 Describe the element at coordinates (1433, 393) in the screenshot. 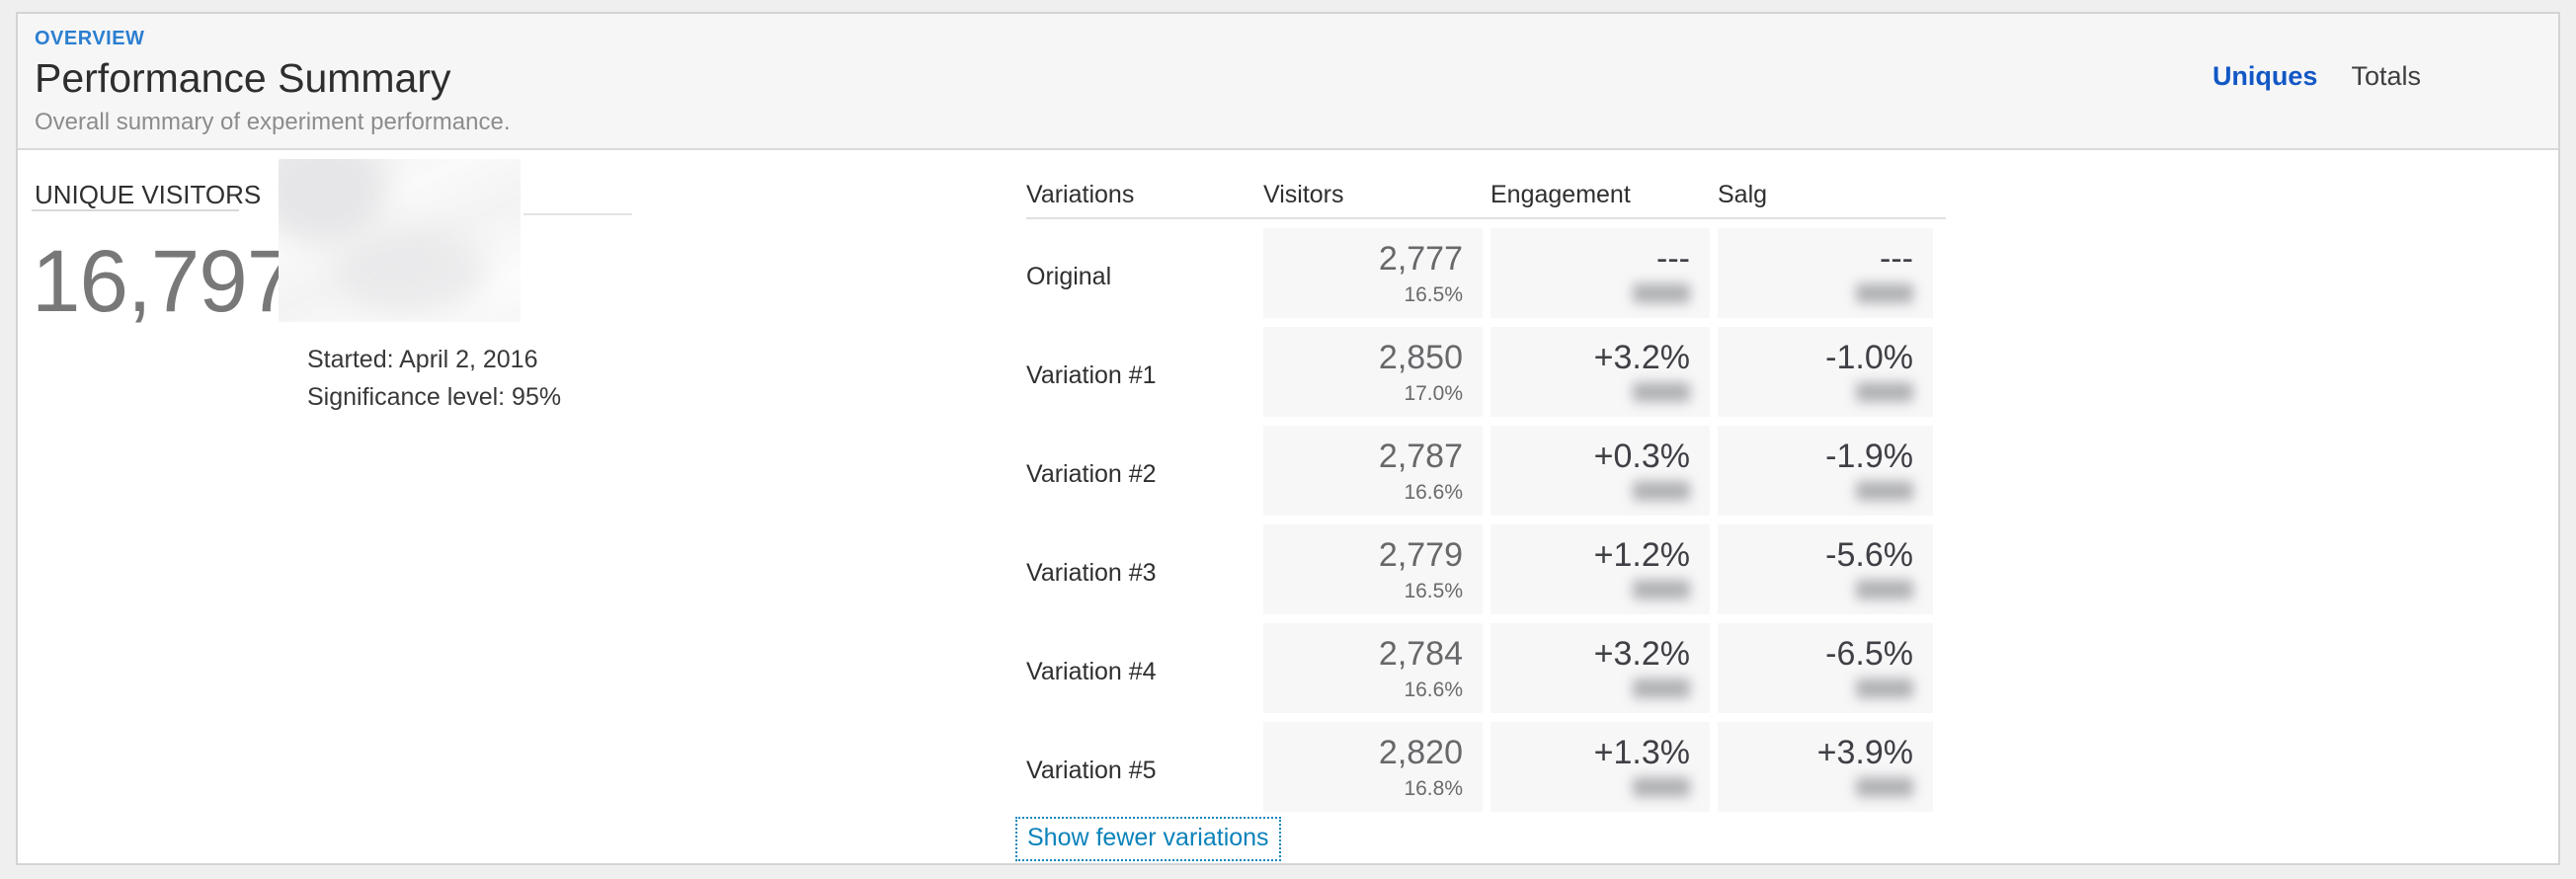

I see `visitors-rate: 17.0%` at that location.